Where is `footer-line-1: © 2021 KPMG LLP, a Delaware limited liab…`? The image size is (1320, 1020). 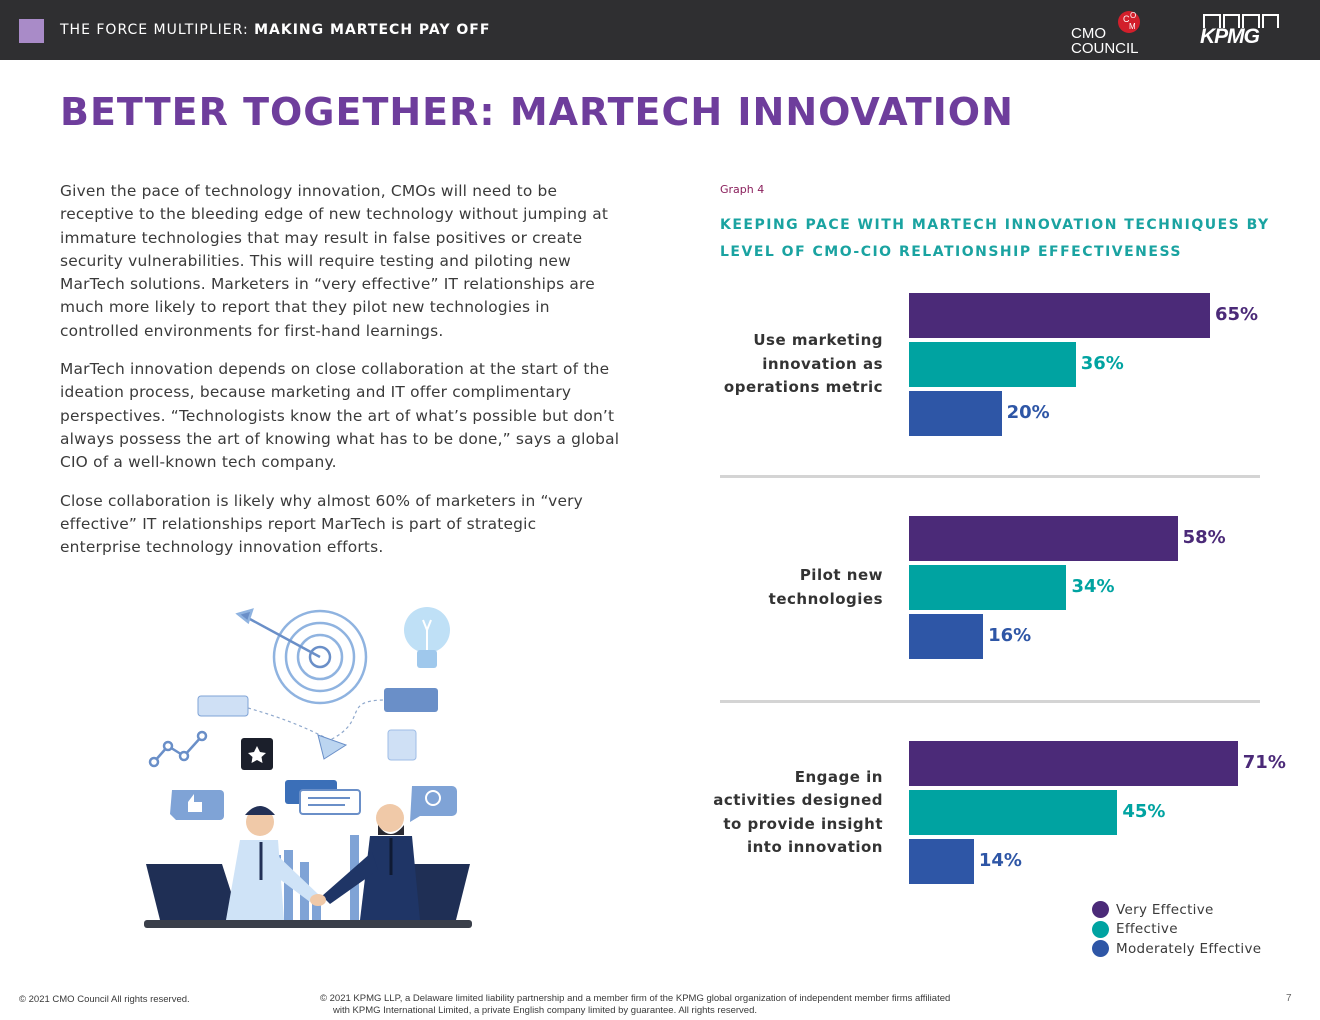 footer-line-1: © 2021 KPMG LLP, a Delaware limited liab… is located at coordinates (635, 998).